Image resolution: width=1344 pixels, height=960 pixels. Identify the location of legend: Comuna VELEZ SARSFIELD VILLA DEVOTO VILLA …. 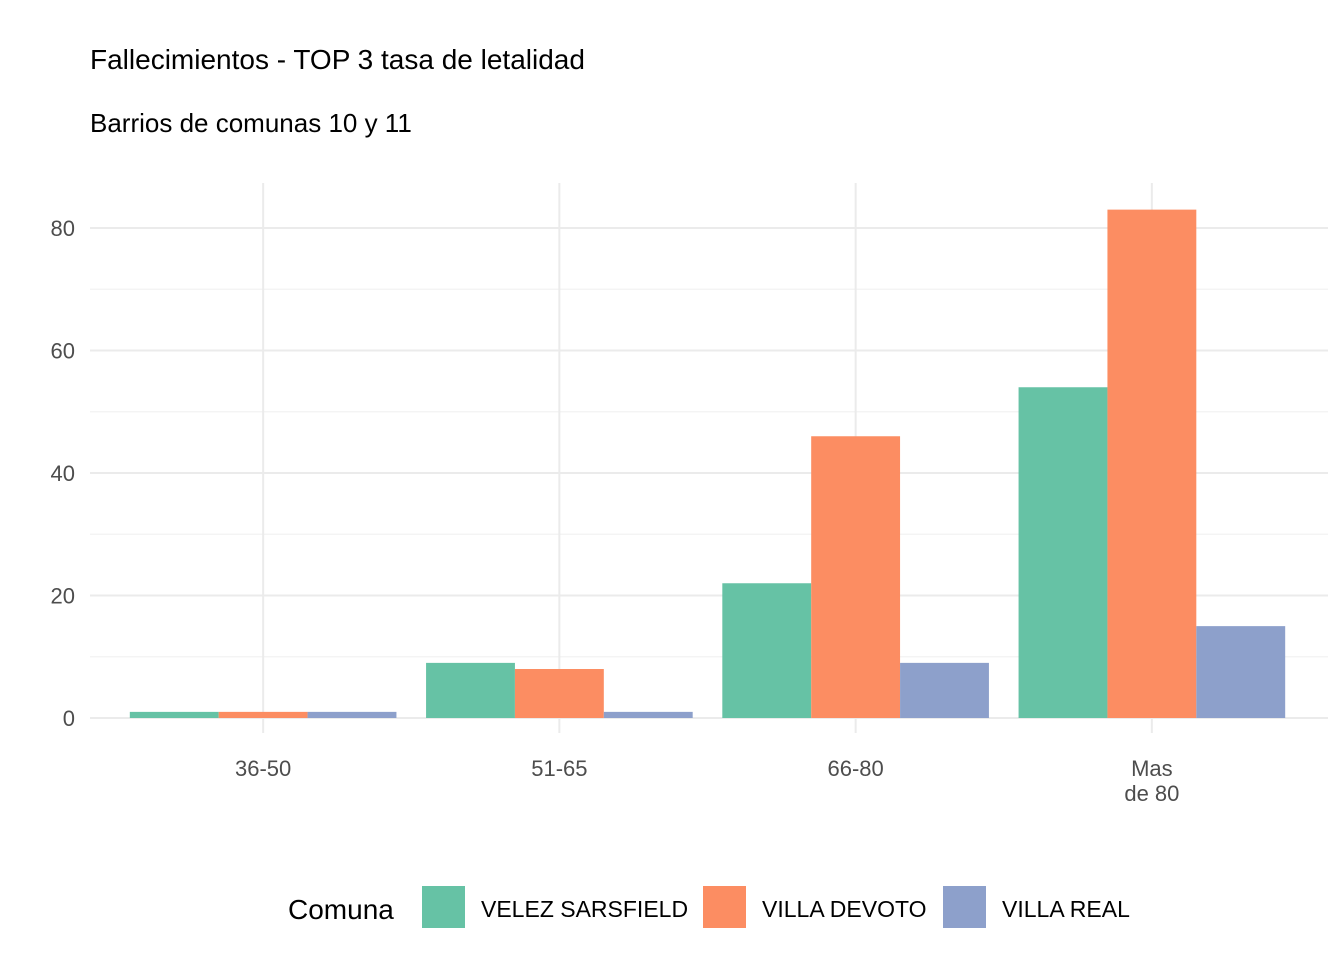
(709, 907).